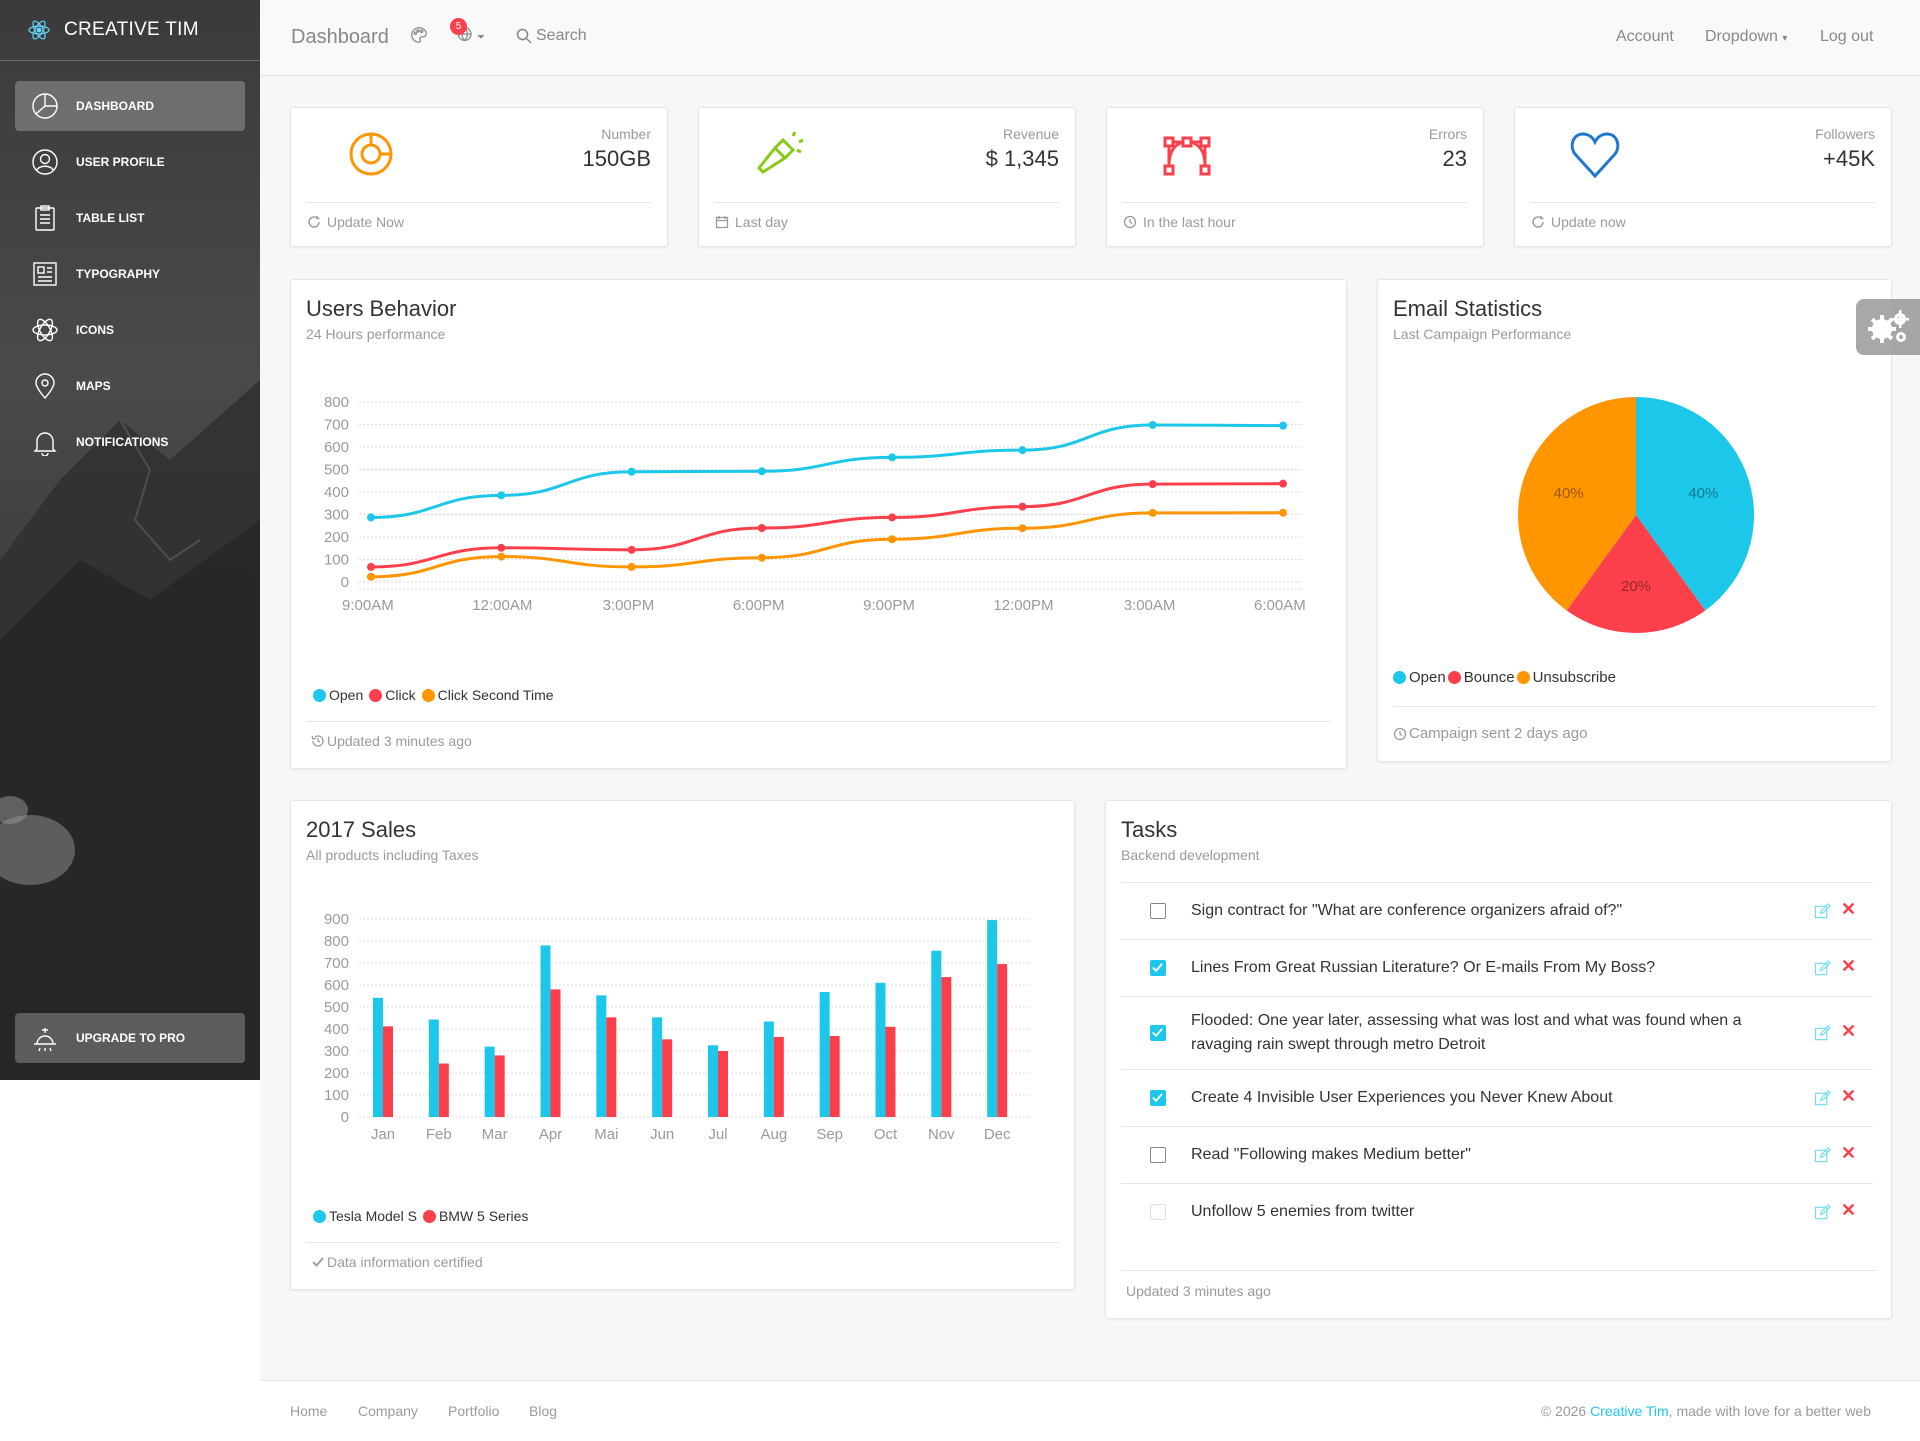  Describe the element at coordinates (366, 222) in the screenshot. I see `stat-footer-text: Update Now` at that location.